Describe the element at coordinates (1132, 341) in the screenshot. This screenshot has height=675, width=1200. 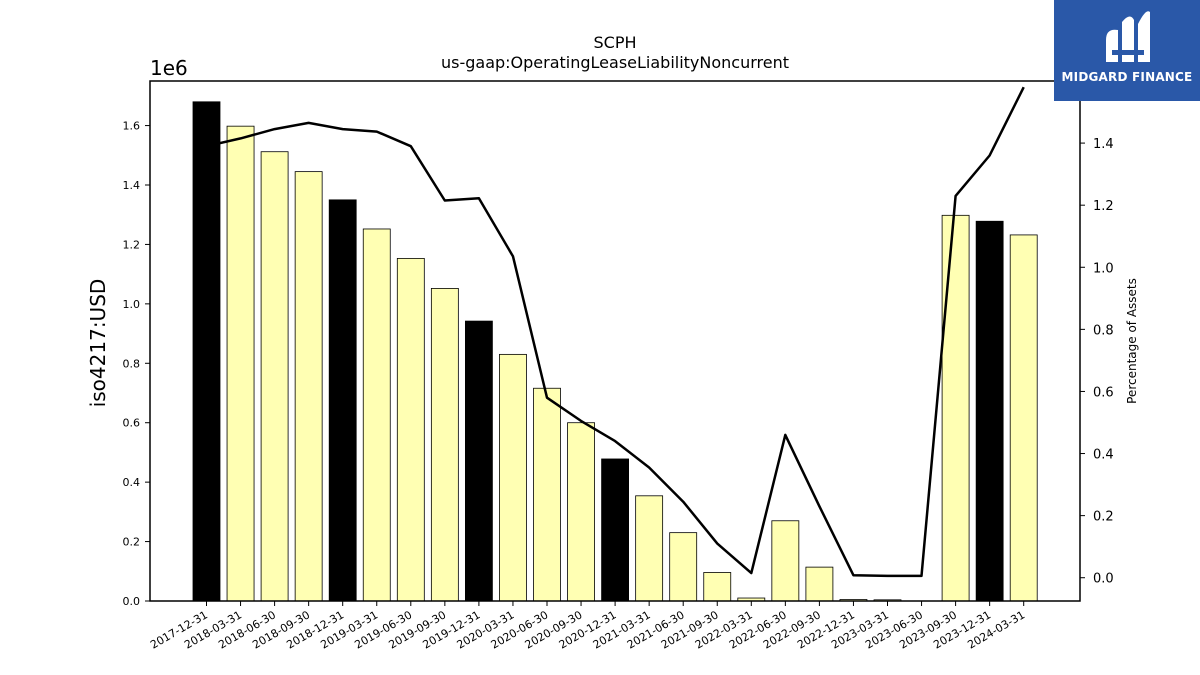
I see `y2-axis-label: Percentage of Assets` at that location.